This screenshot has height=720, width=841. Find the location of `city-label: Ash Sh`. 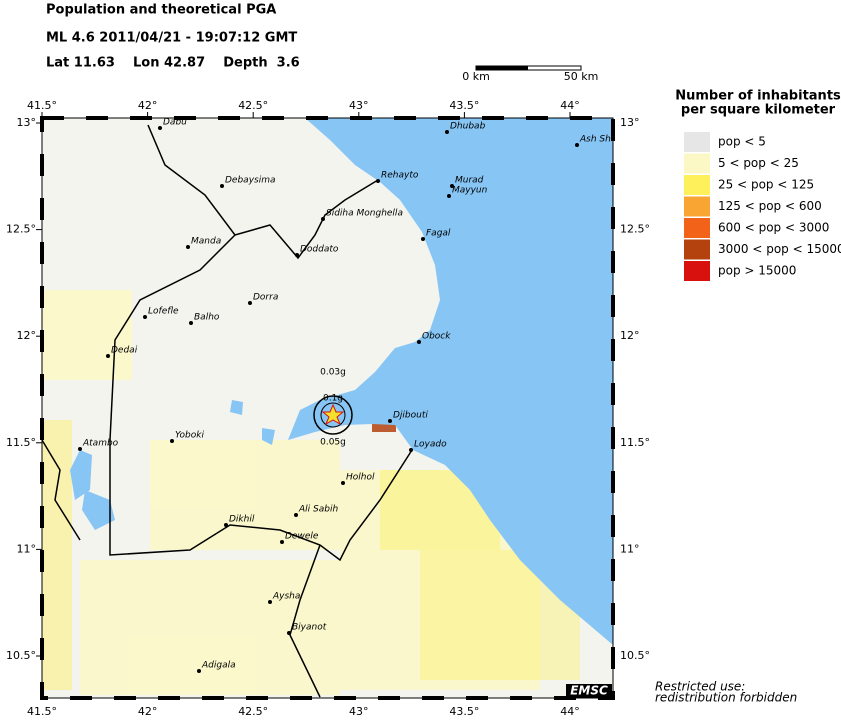

city-label: Ash Sh is located at coordinates (595, 140).